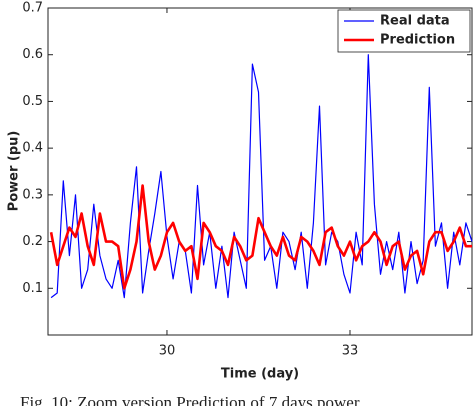 This screenshot has height=406, width=474. Describe the element at coordinates (14, 171) in the screenshot. I see `y-axis-label: Power (pu)` at that location.